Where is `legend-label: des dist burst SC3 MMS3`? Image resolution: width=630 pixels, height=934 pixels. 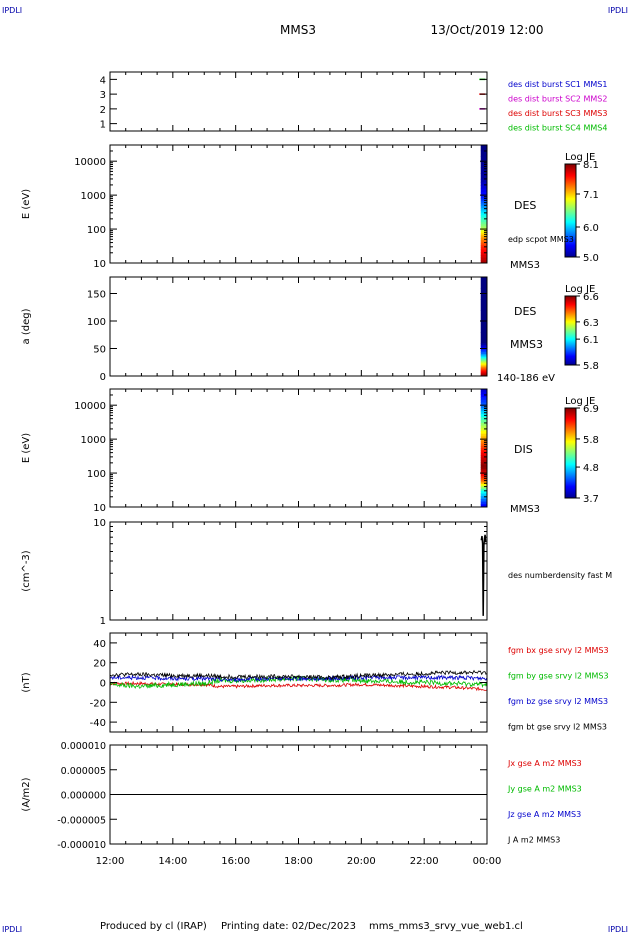 legend-label: des dist burst SC3 MMS3 is located at coordinates (557, 113).